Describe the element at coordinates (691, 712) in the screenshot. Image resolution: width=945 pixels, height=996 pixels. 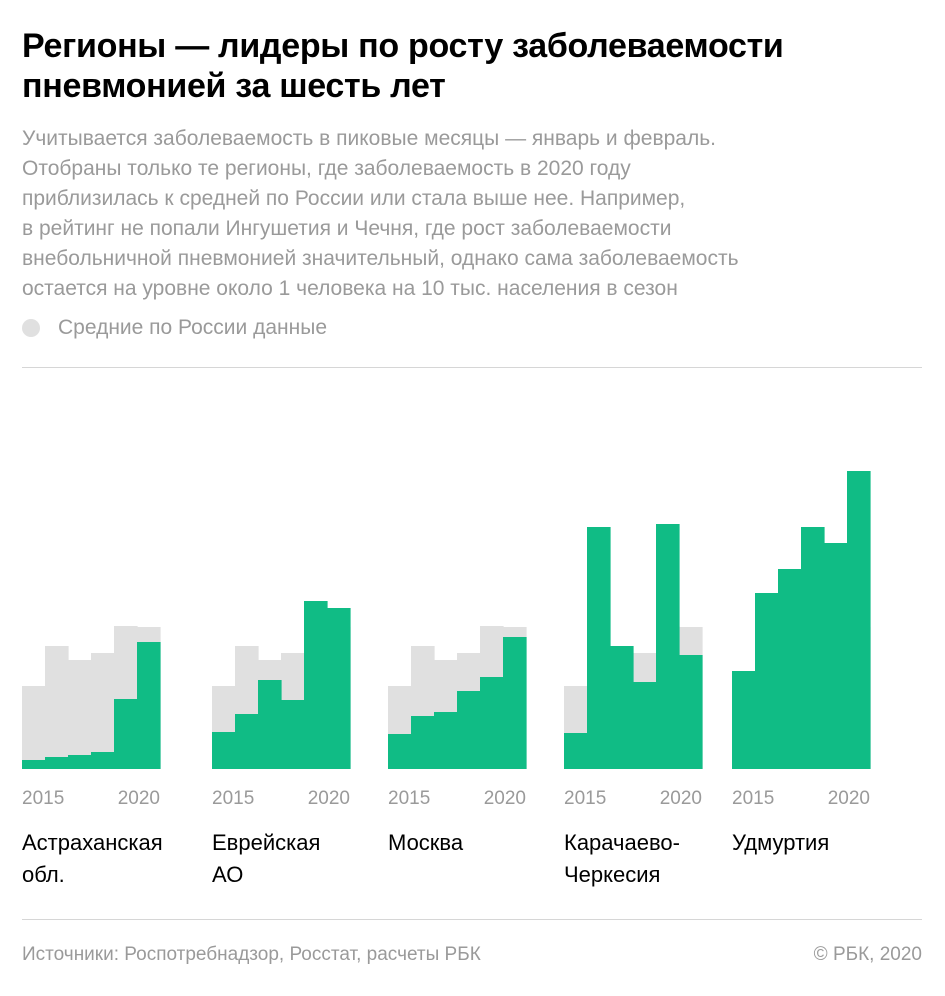
I see `region-bar-4-2020` at that location.